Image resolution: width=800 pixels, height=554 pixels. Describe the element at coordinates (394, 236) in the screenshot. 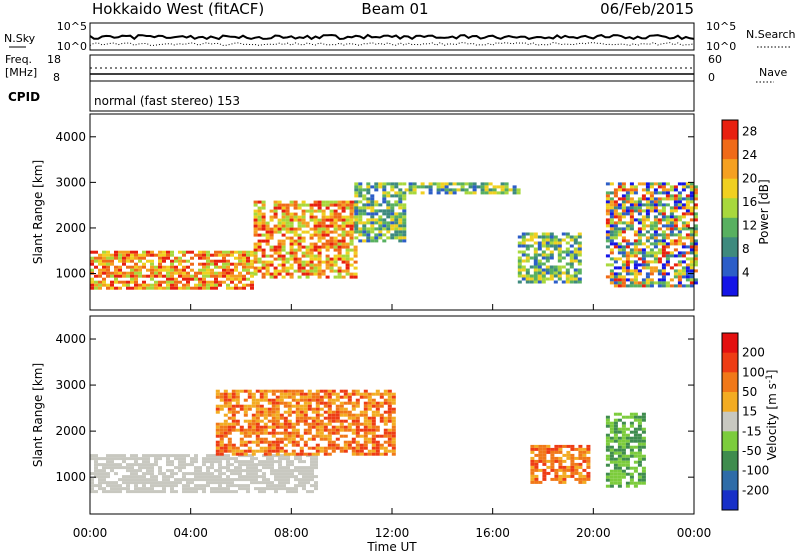

I see `power-heatmap-cells` at that location.